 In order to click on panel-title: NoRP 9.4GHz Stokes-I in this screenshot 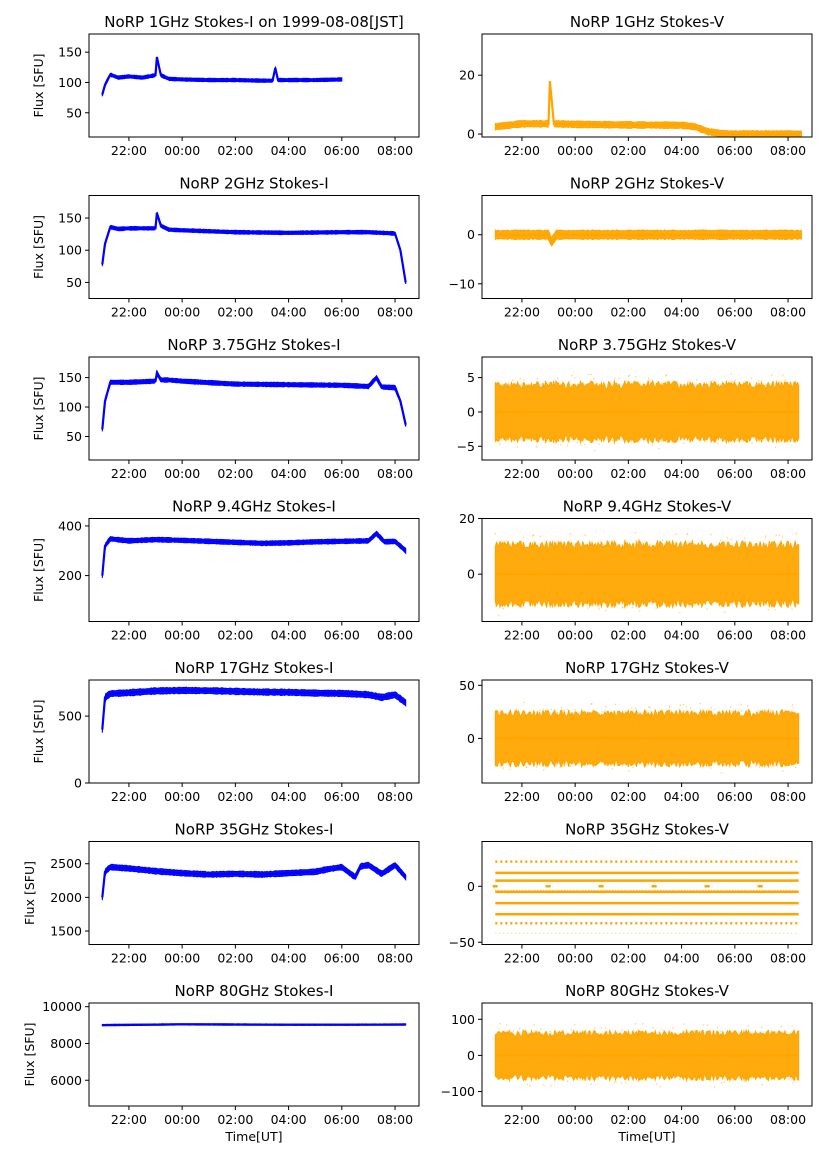, I will do `click(254, 507)`.